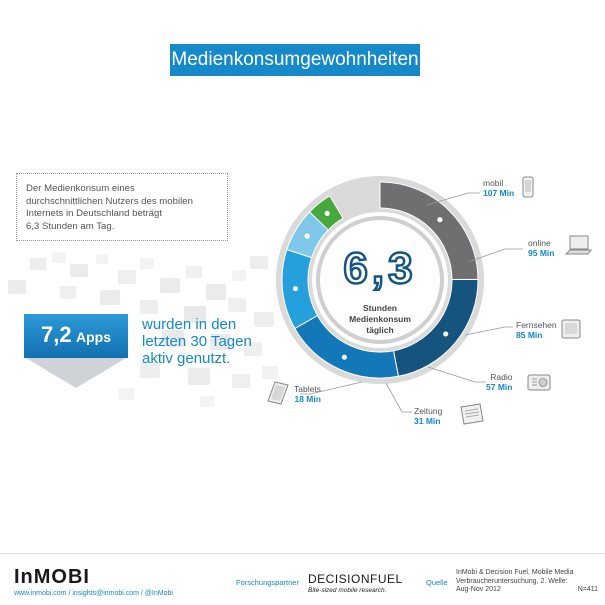 The width and height of the screenshot is (605, 605). I want to click on partner-label: Forschungspartner, so click(267, 582).